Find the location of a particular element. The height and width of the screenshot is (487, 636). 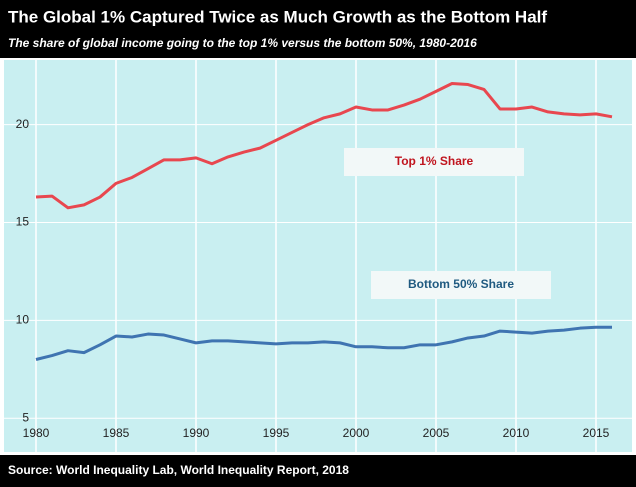

y-tick-label: 15 is located at coordinates (23, 222).